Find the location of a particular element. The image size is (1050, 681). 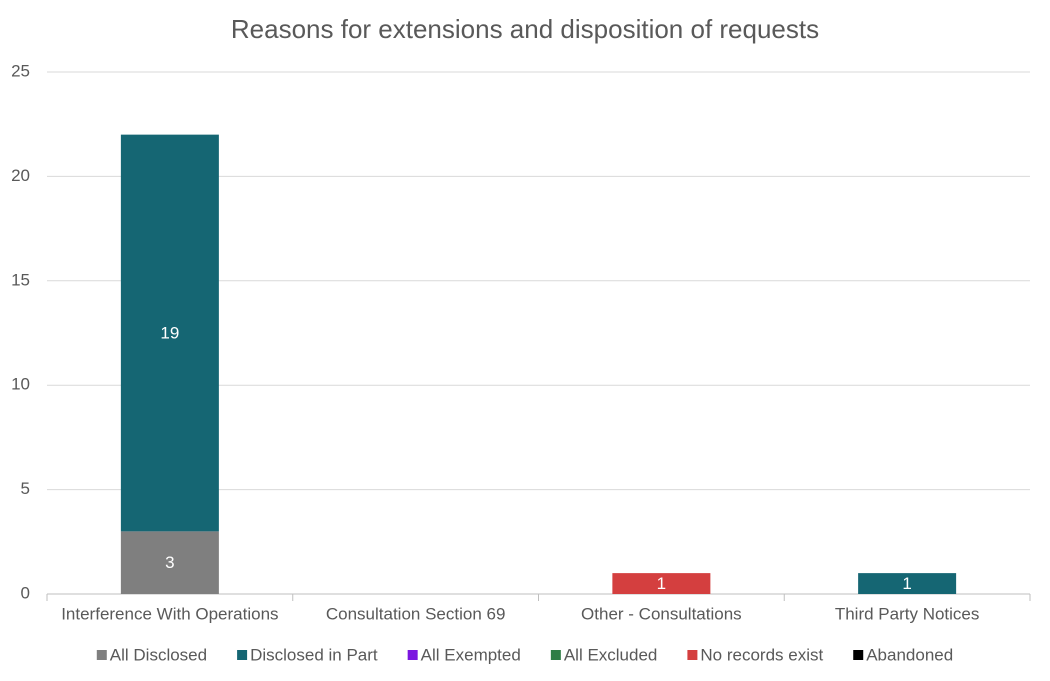

x-tick-label: Interference With Operations is located at coordinates (169, 613).